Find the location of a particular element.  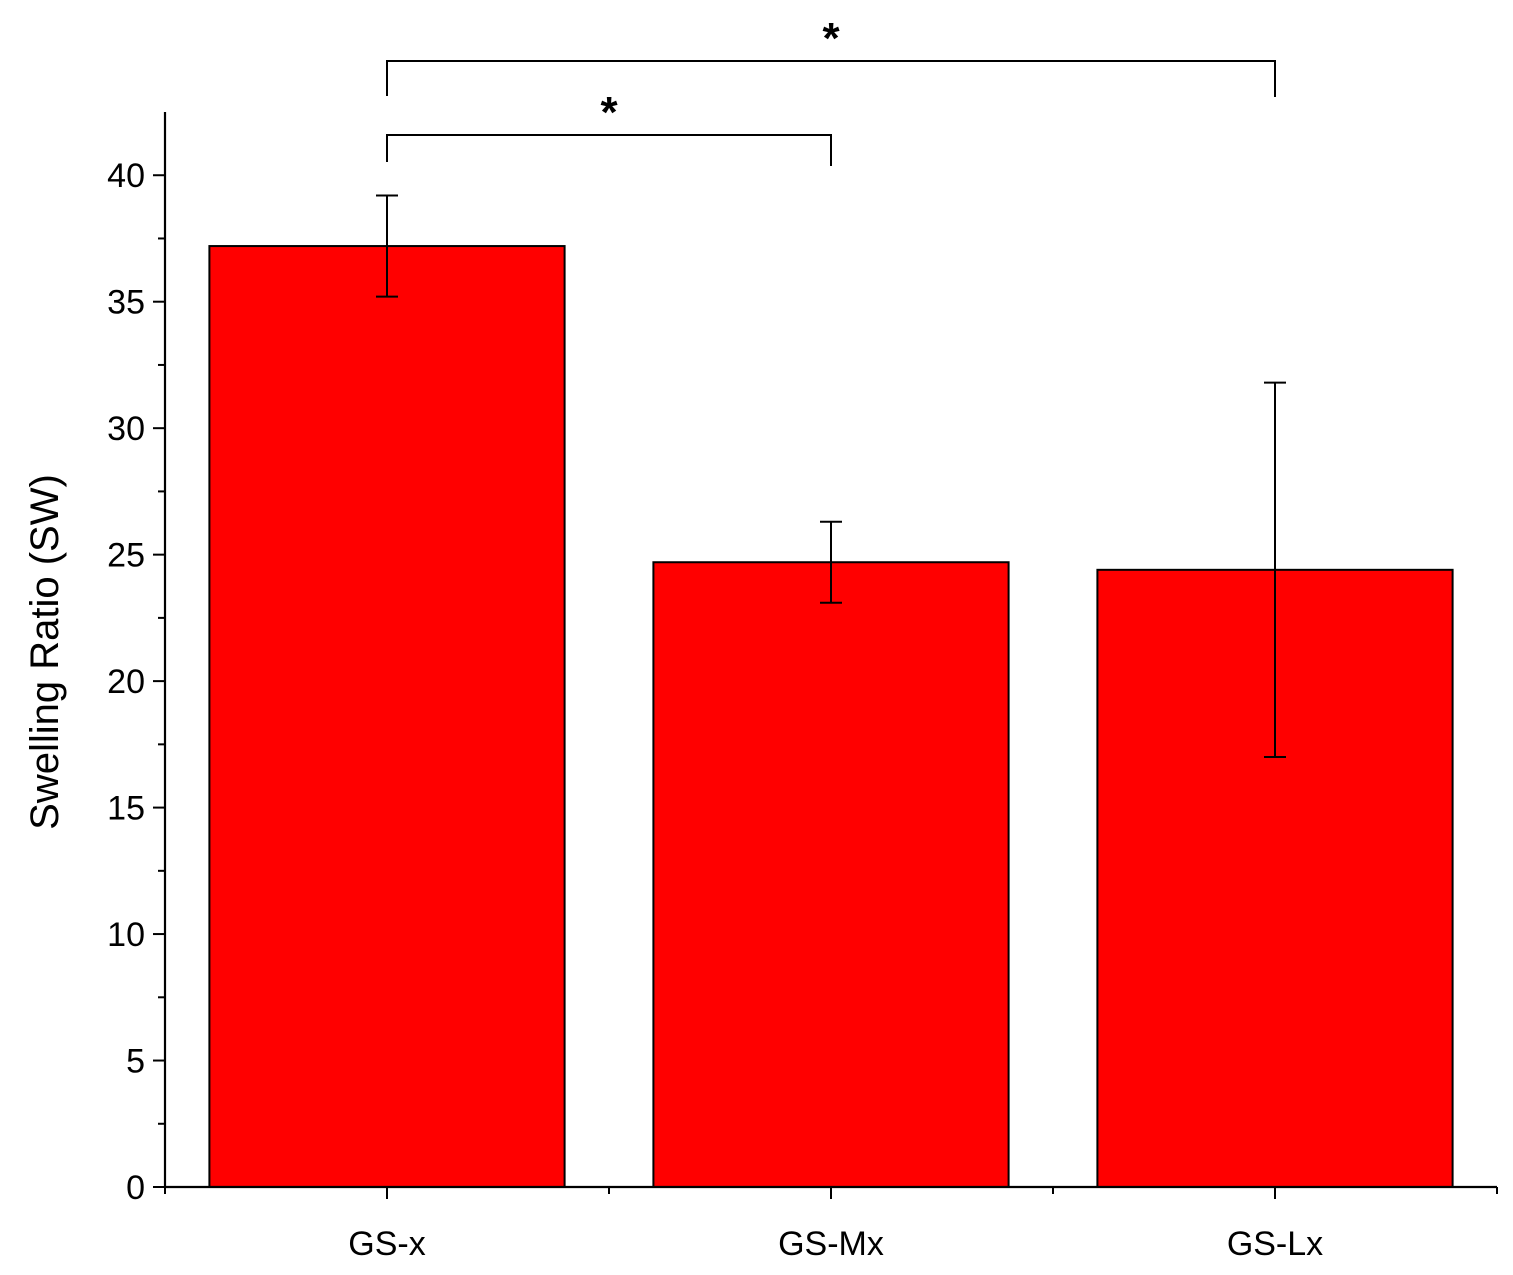

x-tick-label-gs-mx: GS-Mx is located at coordinates (831, 1244).